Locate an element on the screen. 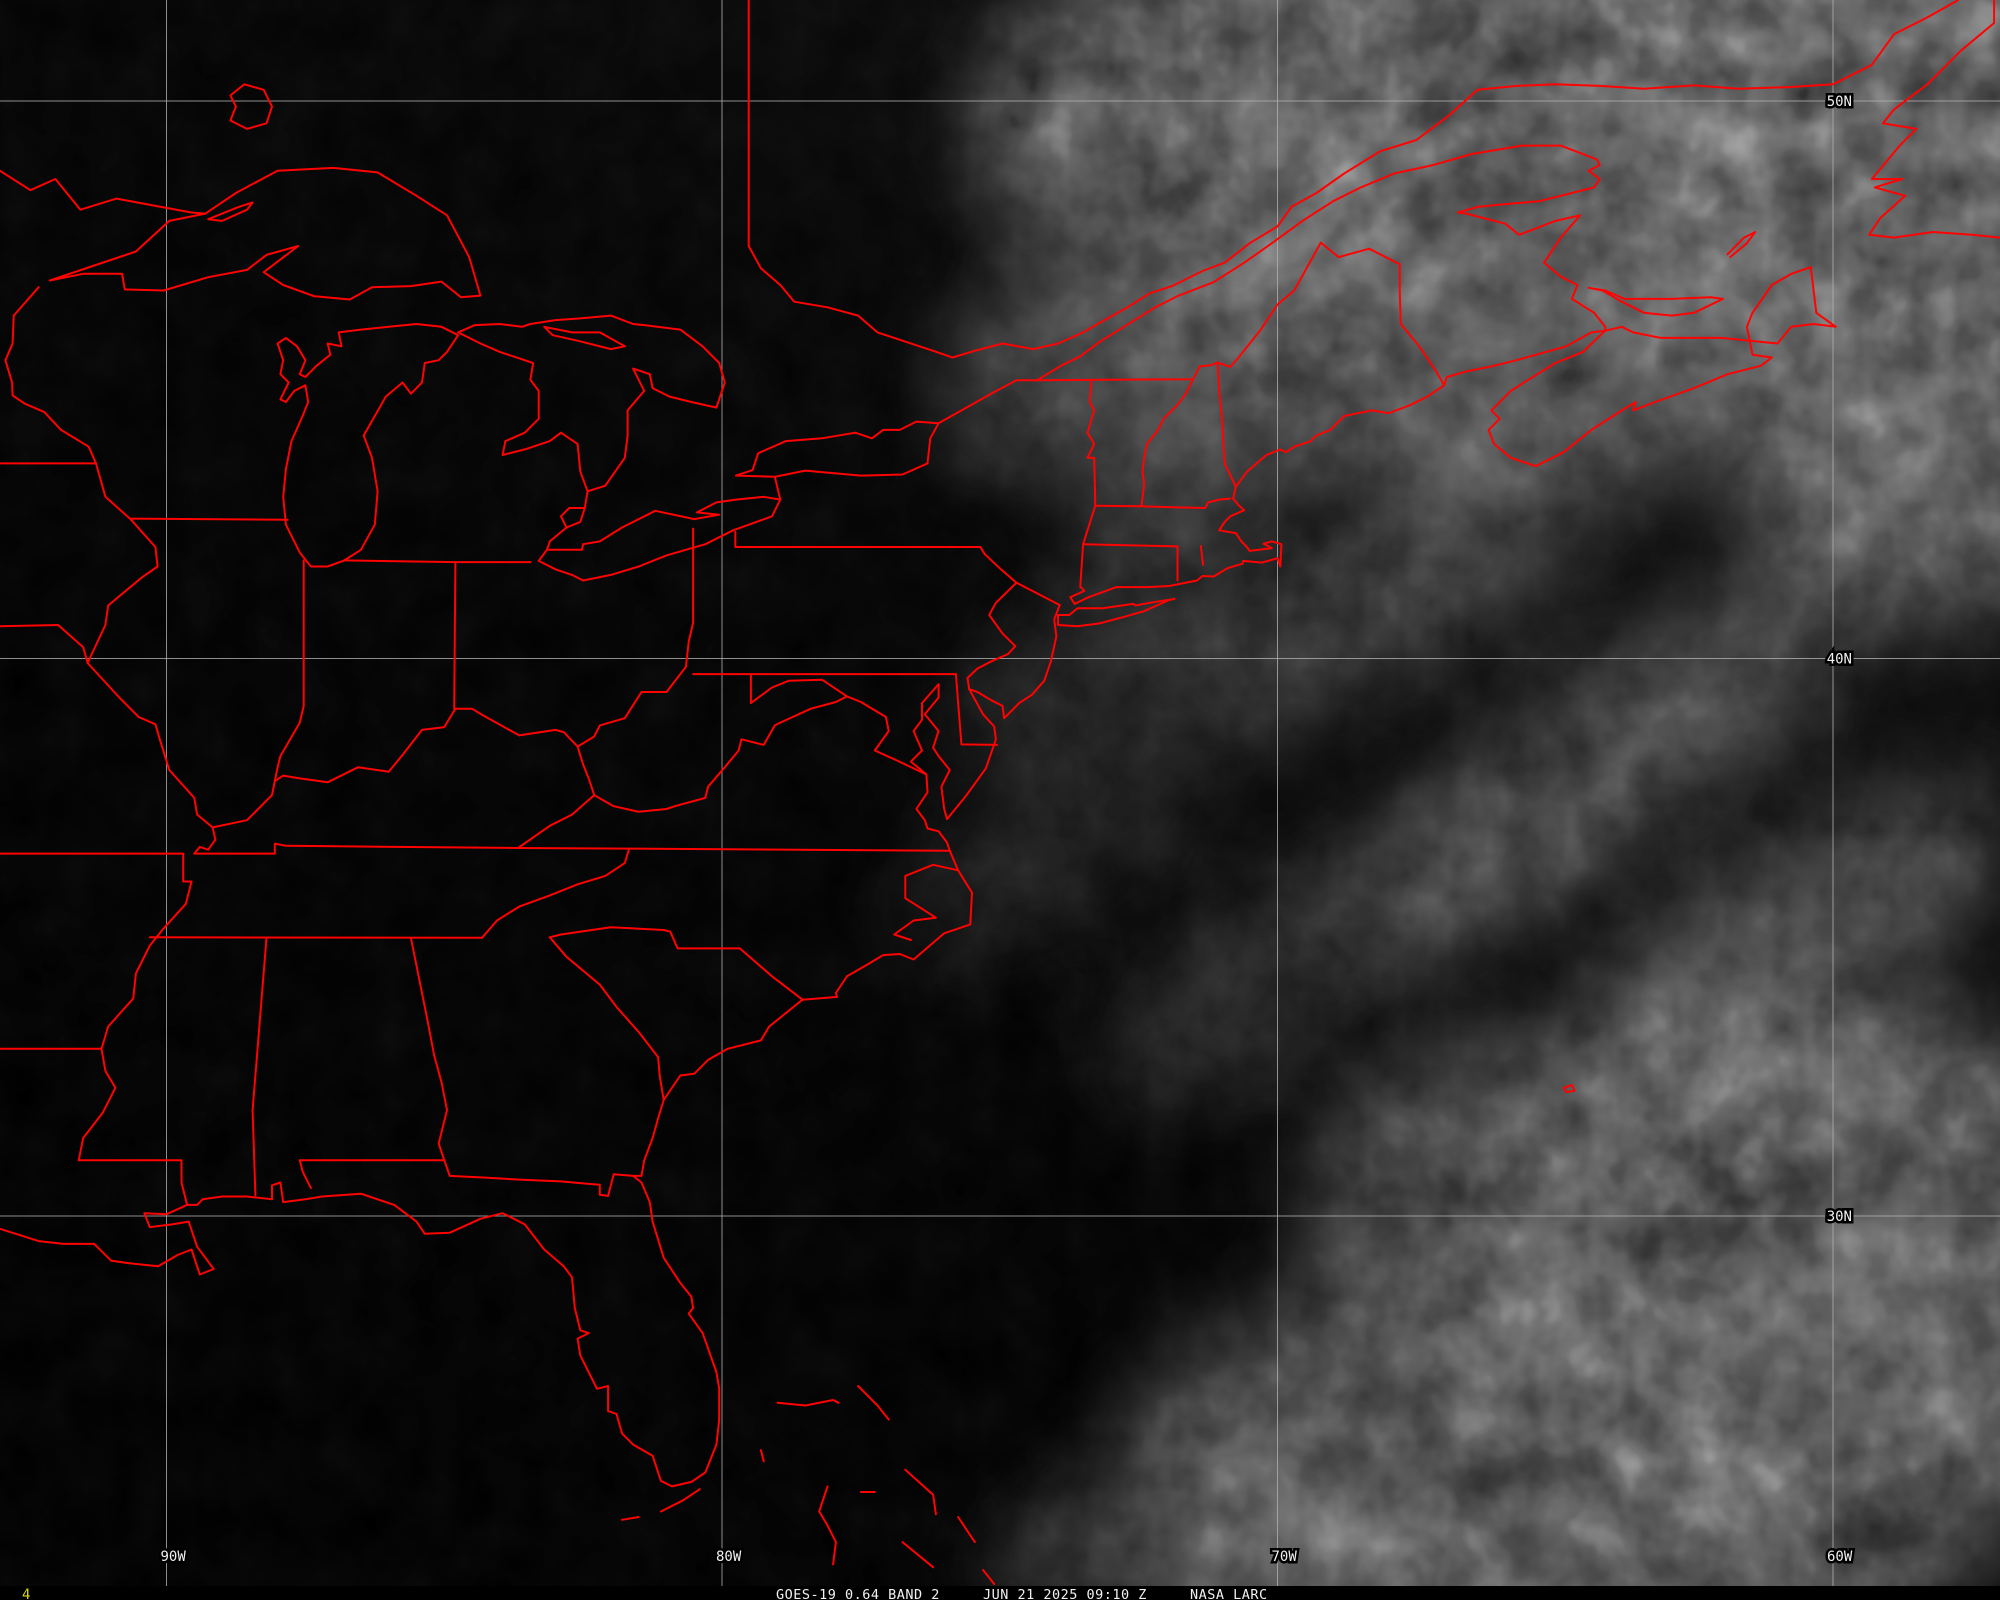 The width and height of the screenshot is (2000, 1600). map-outline-michigan-indiana-ohio-border is located at coordinates (437, 561).